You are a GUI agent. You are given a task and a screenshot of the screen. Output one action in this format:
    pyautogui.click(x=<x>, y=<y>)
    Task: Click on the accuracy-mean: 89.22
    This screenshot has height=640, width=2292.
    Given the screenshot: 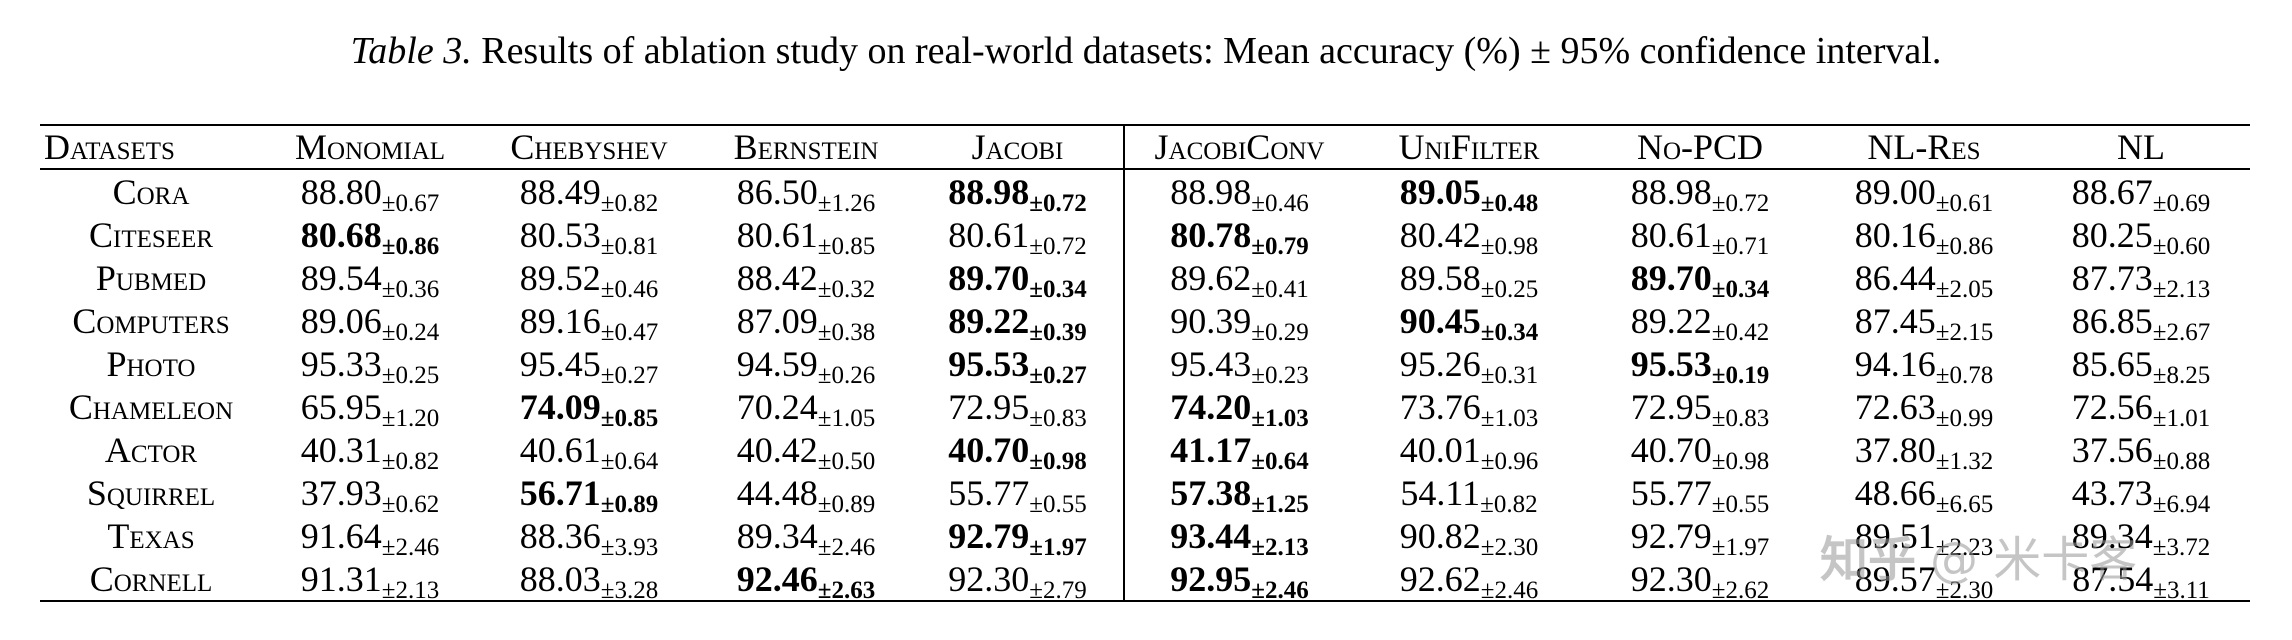 What is the action you would take?
    pyautogui.click(x=1671, y=320)
    